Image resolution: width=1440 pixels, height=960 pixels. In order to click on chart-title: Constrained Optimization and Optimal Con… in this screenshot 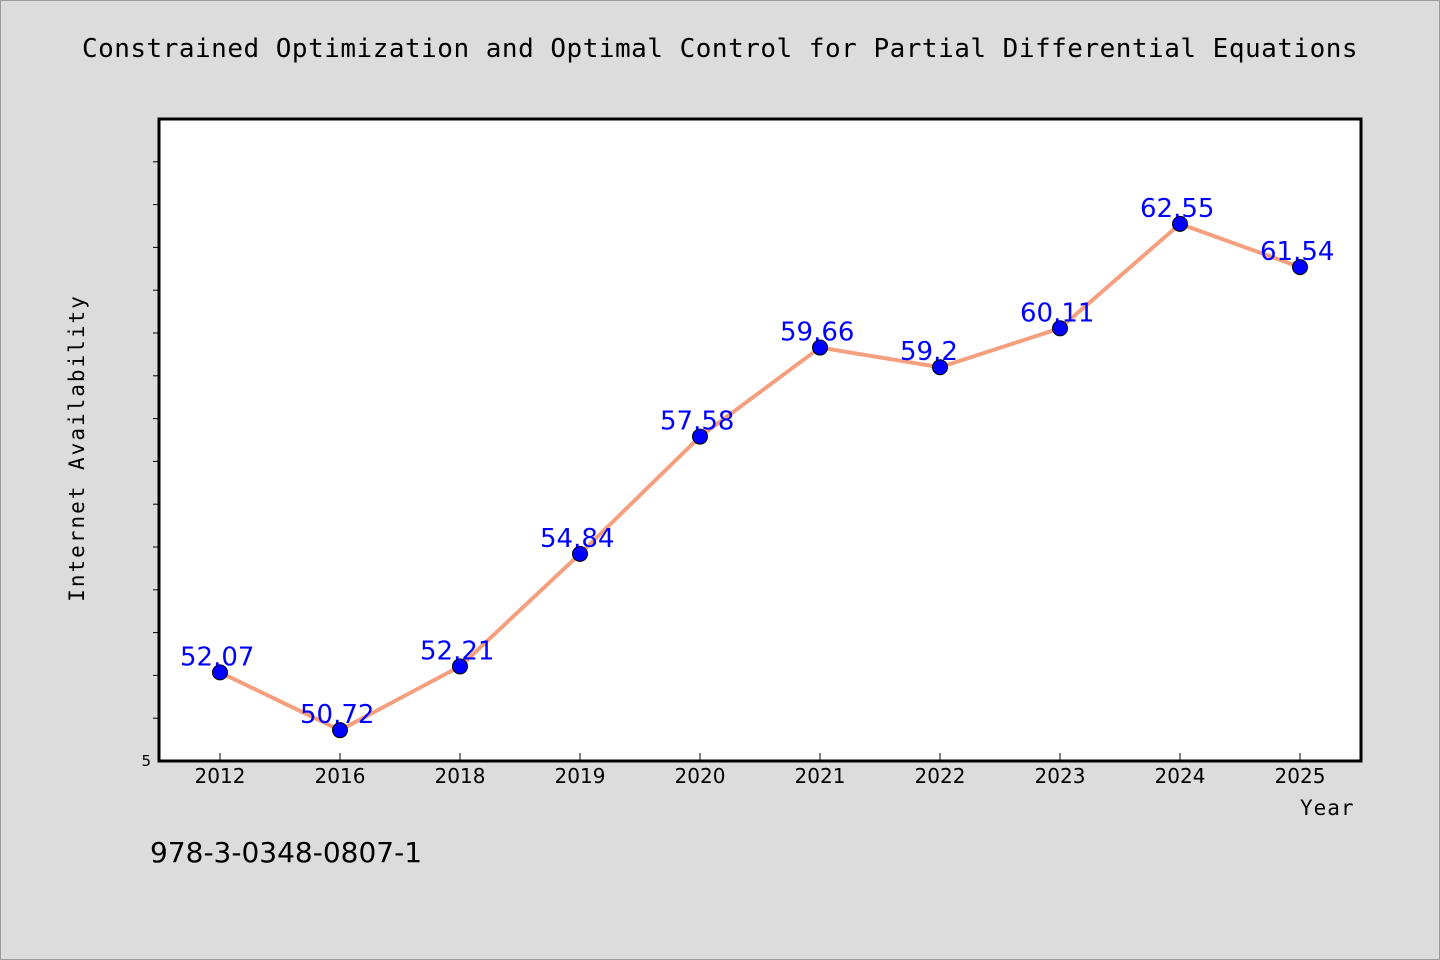, I will do `click(720, 49)`.